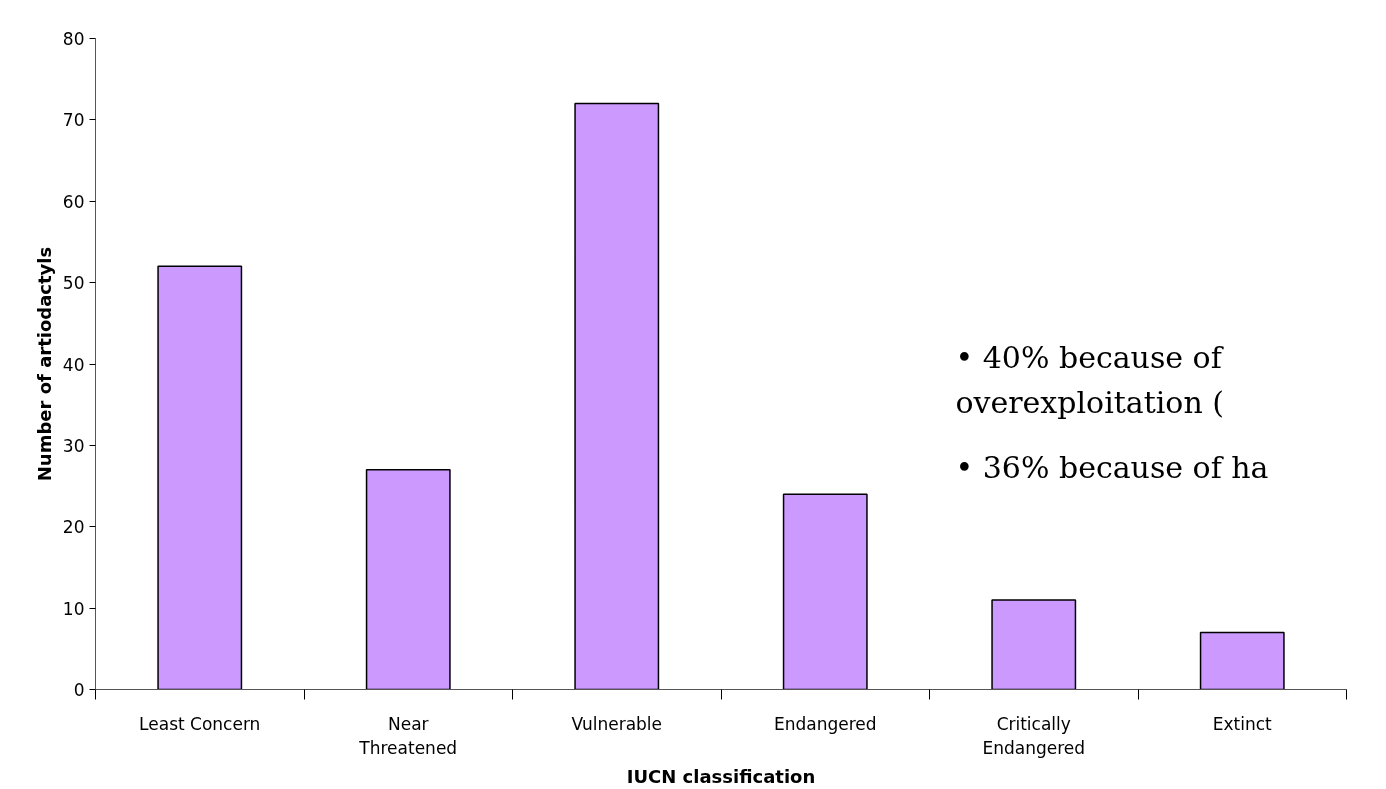 This screenshot has height=789, width=1386. What do you see at coordinates (721, 776) in the screenshot?
I see `x-axis-title: IUCN classification` at bounding box center [721, 776].